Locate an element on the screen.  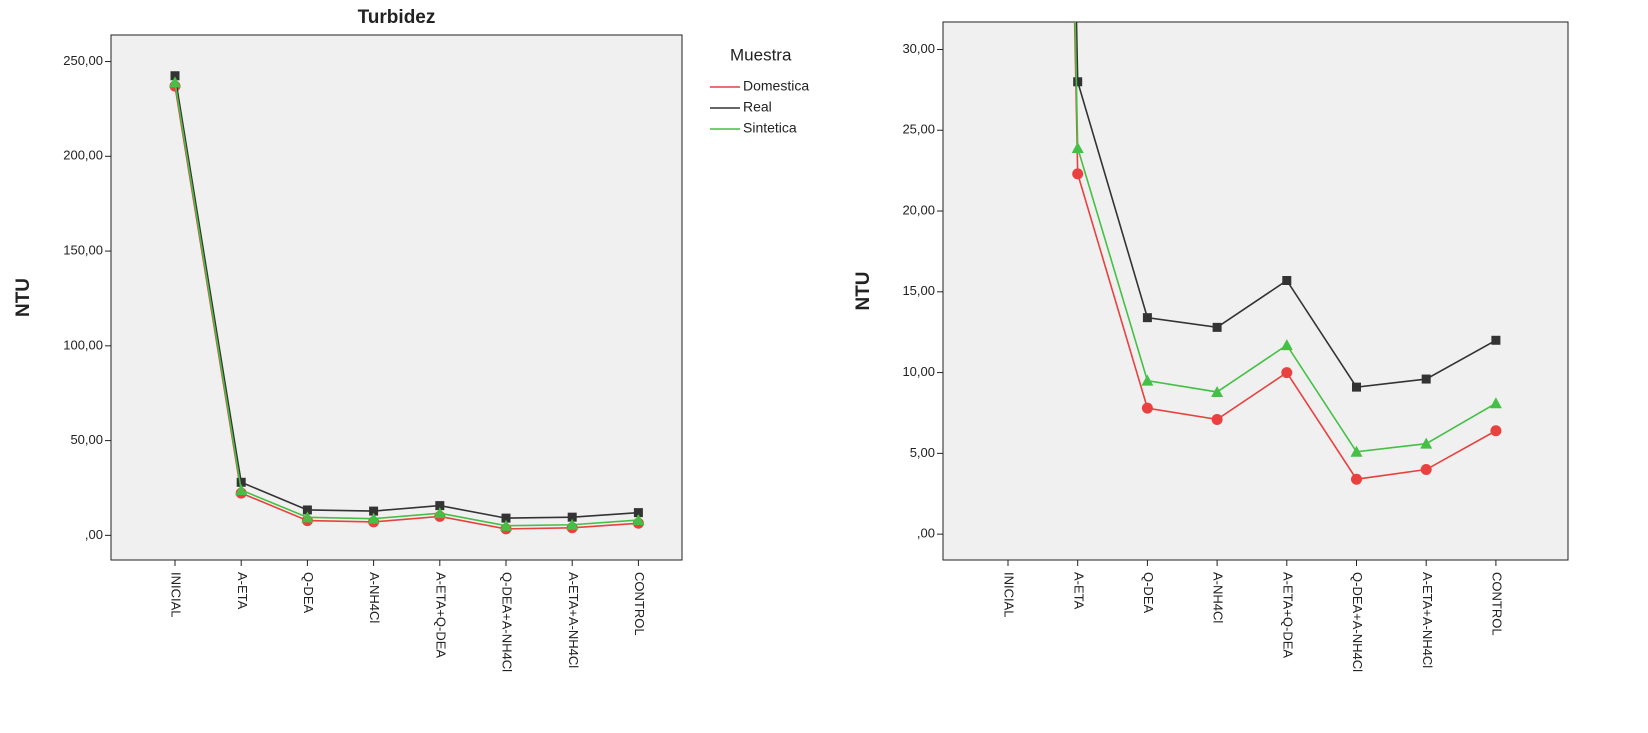
y-tick-label: 250,00 is located at coordinates (83, 60).